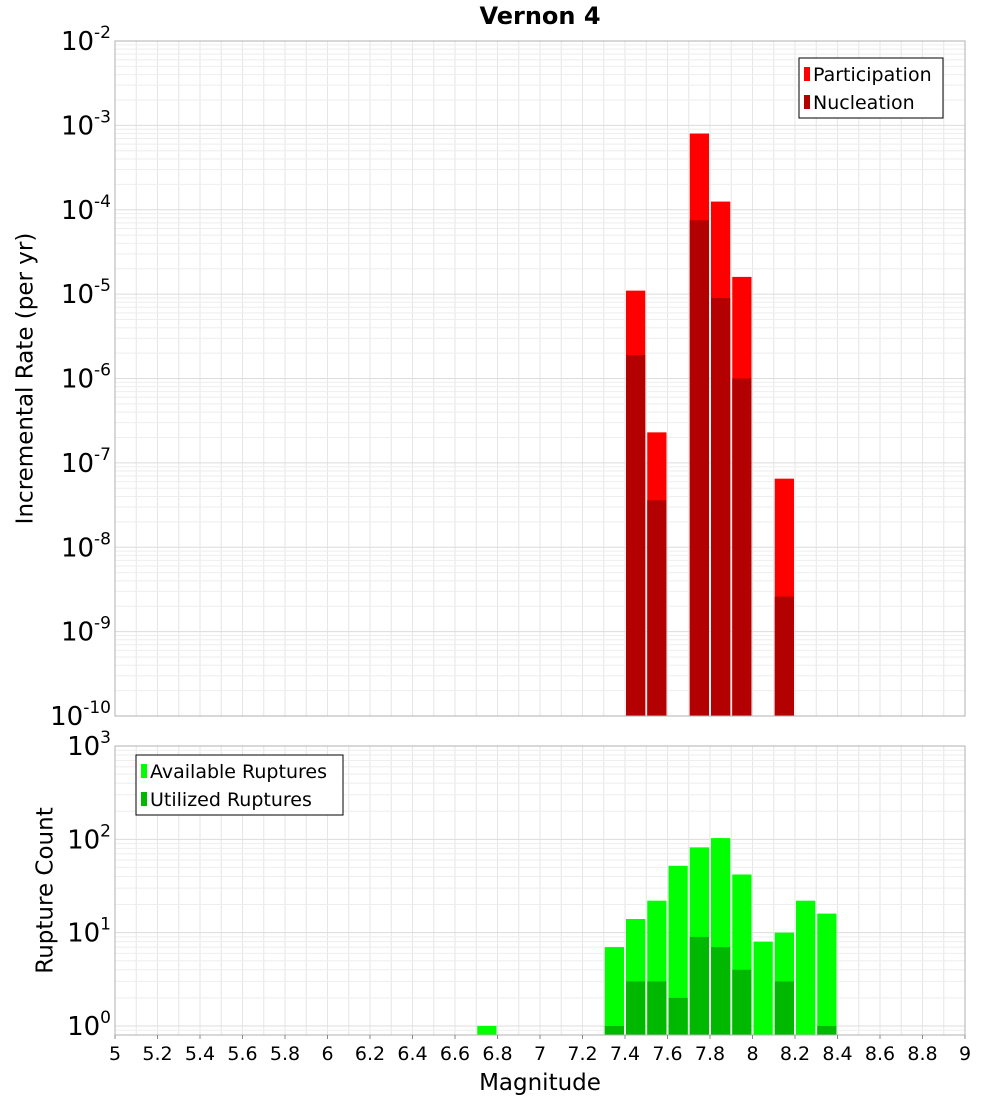 This screenshot has width=1000, height=1104. What do you see at coordinates (86, 209) in the screenshot?
I see `y-tick-label: 10⁻⁴` at bounding box center [86, 209].